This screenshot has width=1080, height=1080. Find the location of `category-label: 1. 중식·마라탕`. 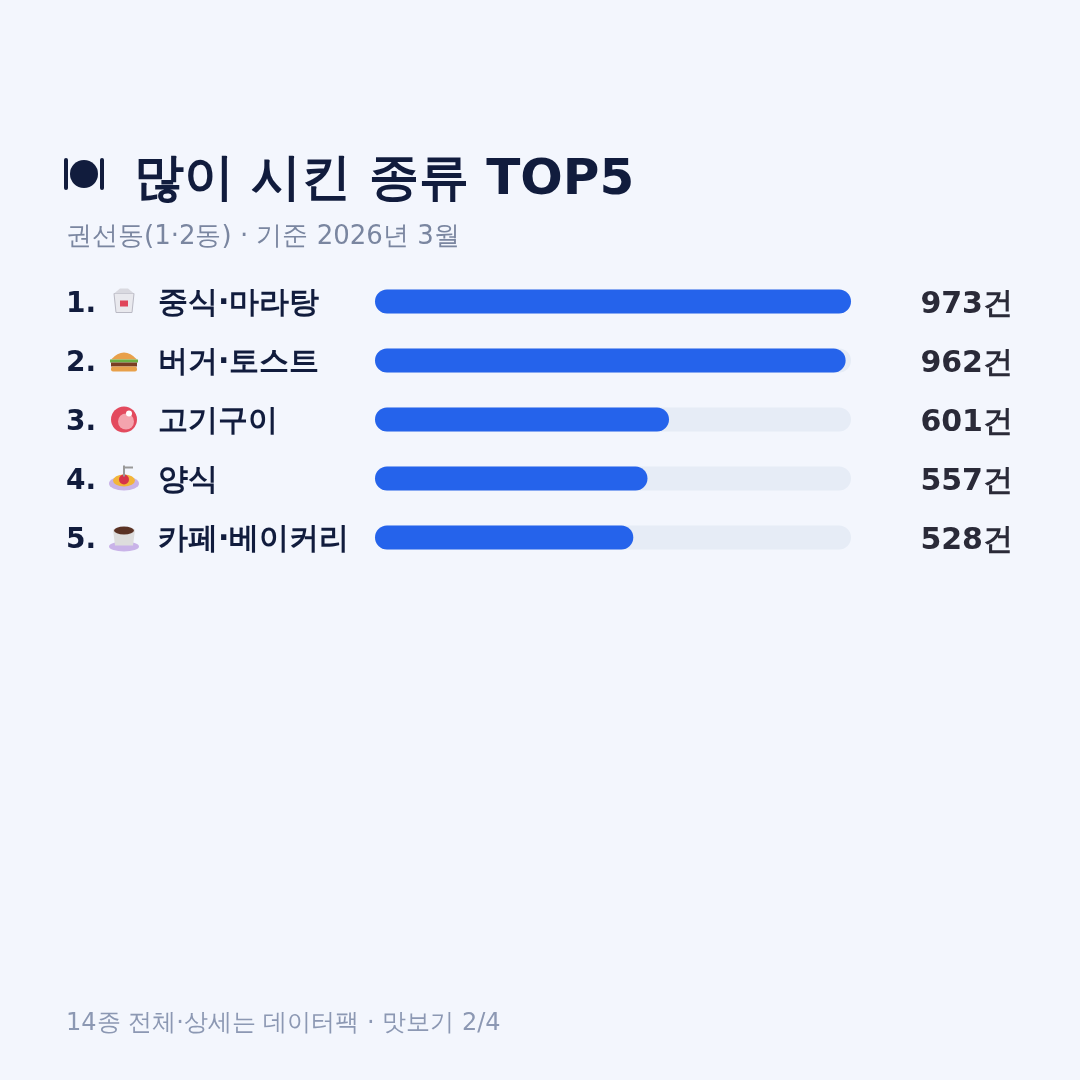

category-label: 1. 중식·마라탕 is located at coordinates (193, 301).